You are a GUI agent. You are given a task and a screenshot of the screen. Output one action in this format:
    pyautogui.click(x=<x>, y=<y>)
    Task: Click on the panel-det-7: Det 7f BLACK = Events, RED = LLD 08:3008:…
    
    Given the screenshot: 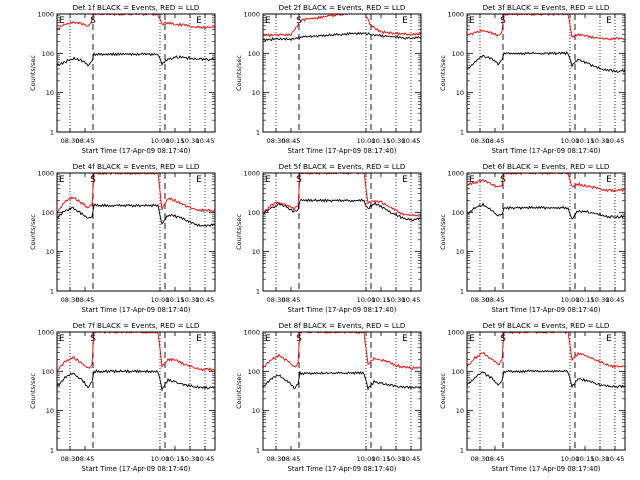 What is the action you would take?
    pyautogui.click(x=122, y=397)
    